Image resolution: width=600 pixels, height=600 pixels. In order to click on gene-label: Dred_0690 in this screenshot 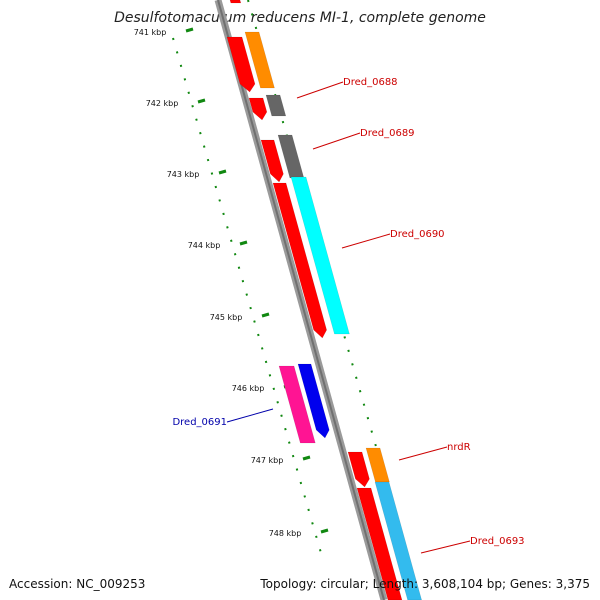, I will do `click(417, 234)`.